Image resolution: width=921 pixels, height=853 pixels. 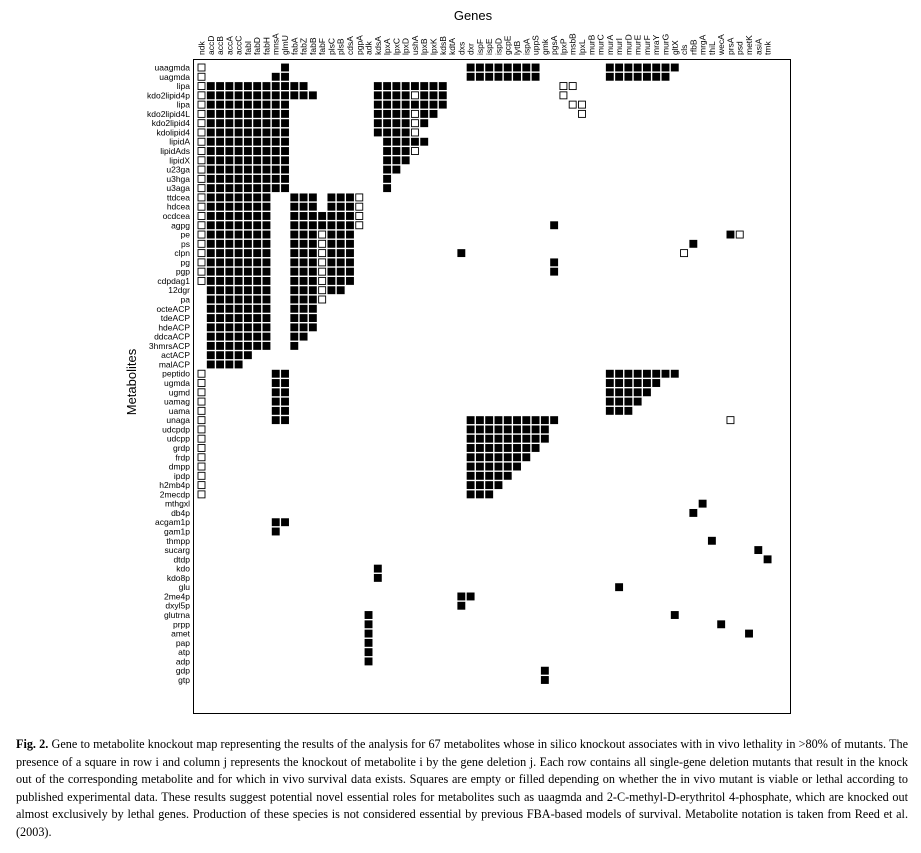 I want to click on metabolite-label: glu, so click(x=185, y=587).